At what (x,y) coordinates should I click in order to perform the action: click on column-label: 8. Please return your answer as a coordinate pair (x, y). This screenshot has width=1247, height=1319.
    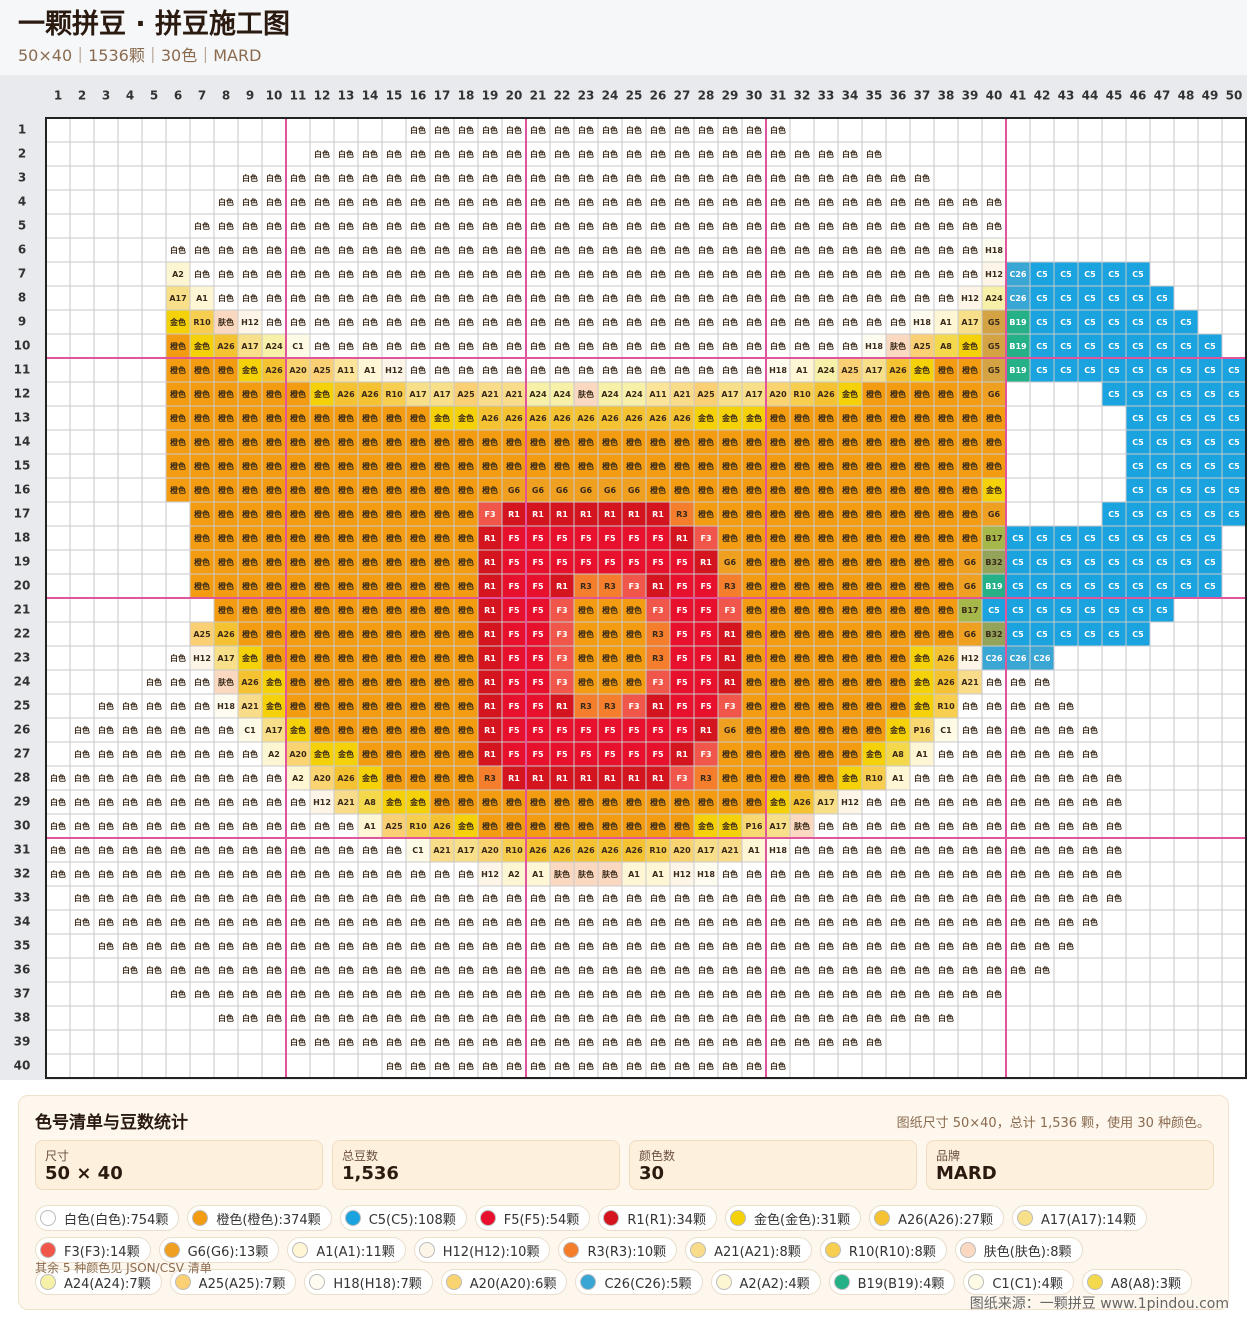
    Looking at the image, I should click on (226, 96).